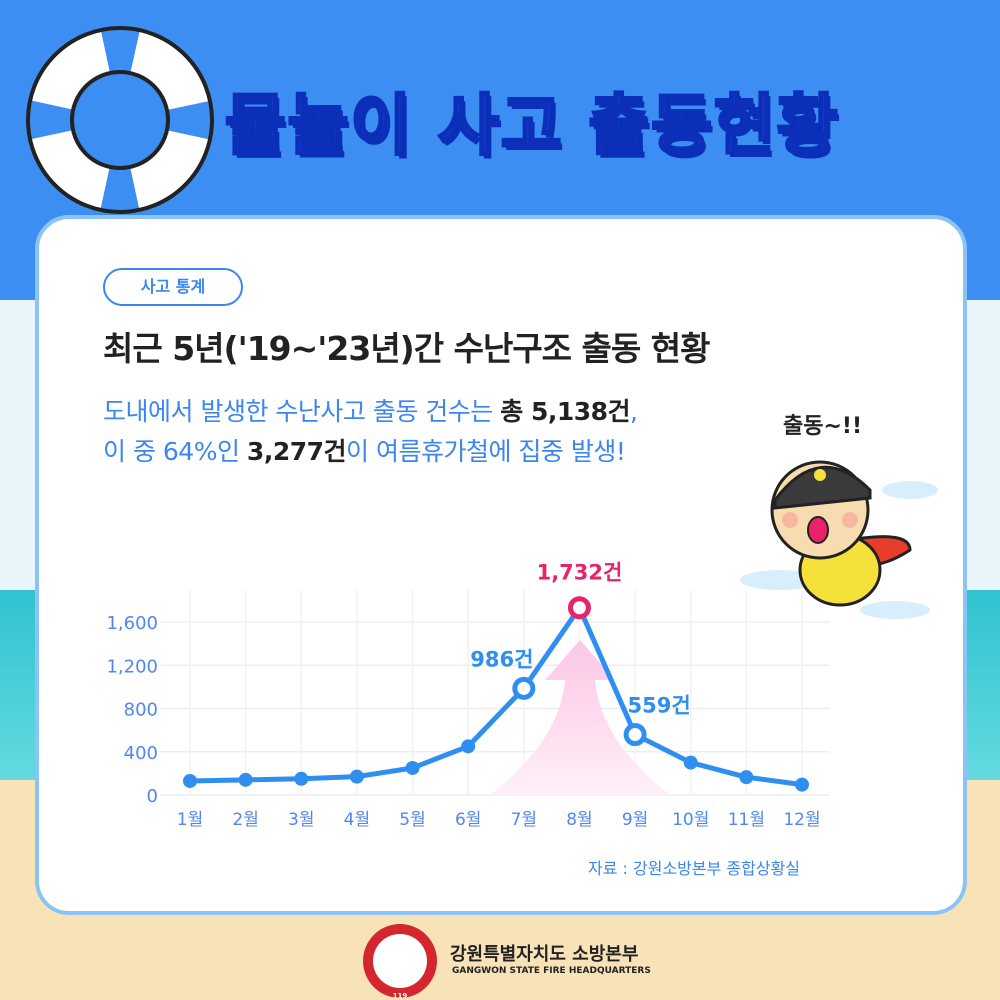 This screenshot has height=1000, width=1000. What do you see at coordinates (120, 120) in the screenshot?
I see `life-ring-icon` at bounding box center [120, 120].